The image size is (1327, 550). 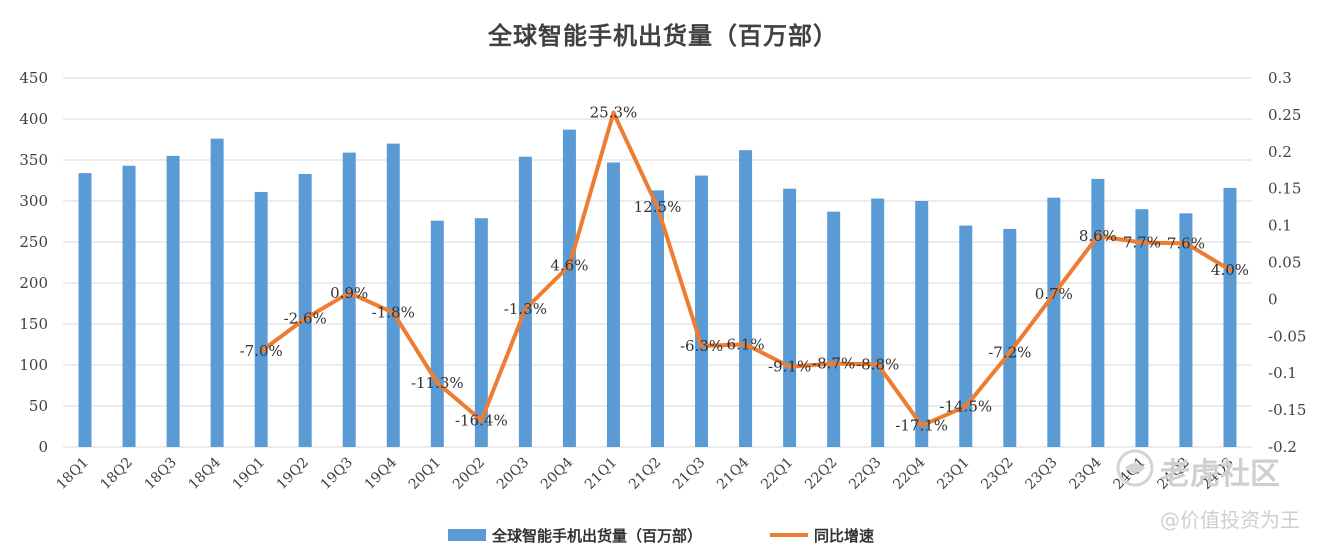 I want to click on left-tick-label: 300, so click(x=33, y=201).